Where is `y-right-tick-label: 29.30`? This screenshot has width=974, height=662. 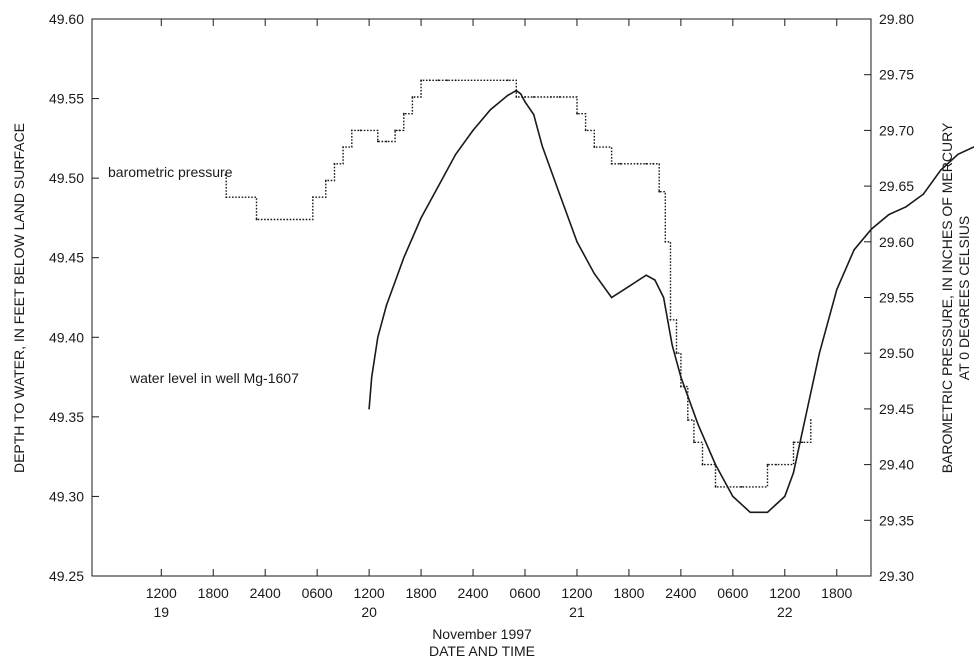 y-right-tick-label: 29.30 is located at coordinates (896, 576).